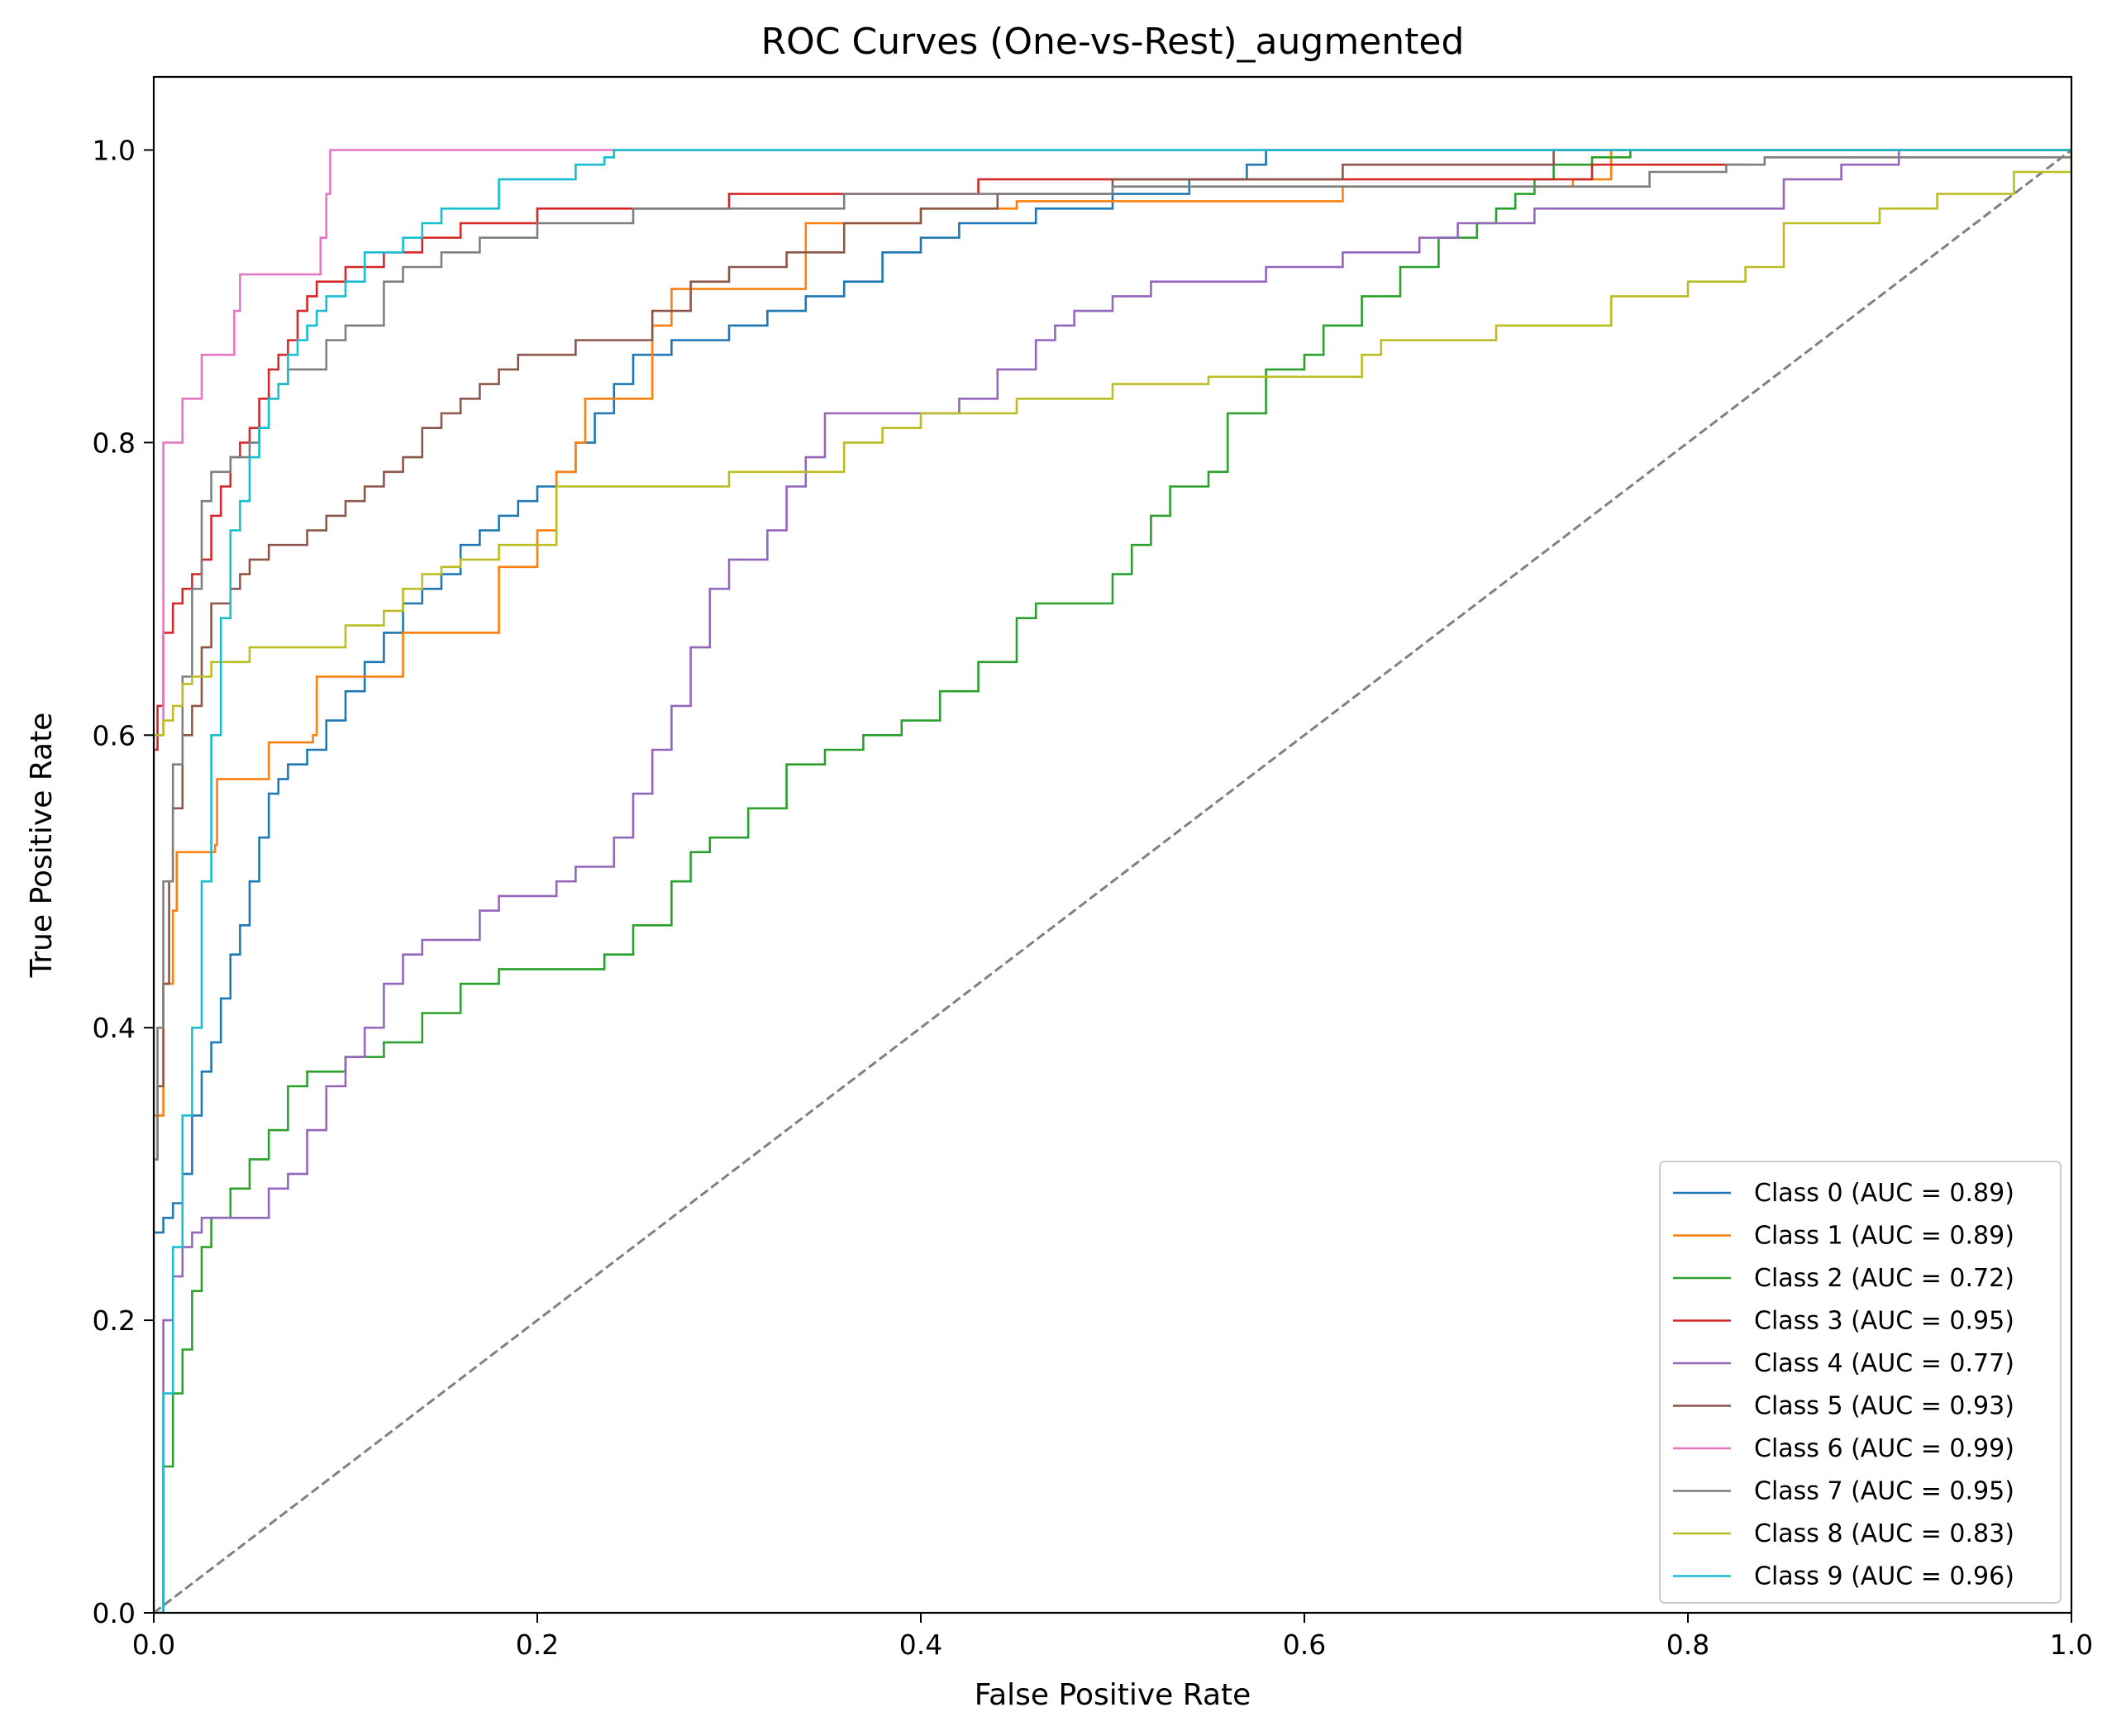 The image size is (2126, 1736). I want to click on x-tick-label: 0.2, so click(538, 1645).